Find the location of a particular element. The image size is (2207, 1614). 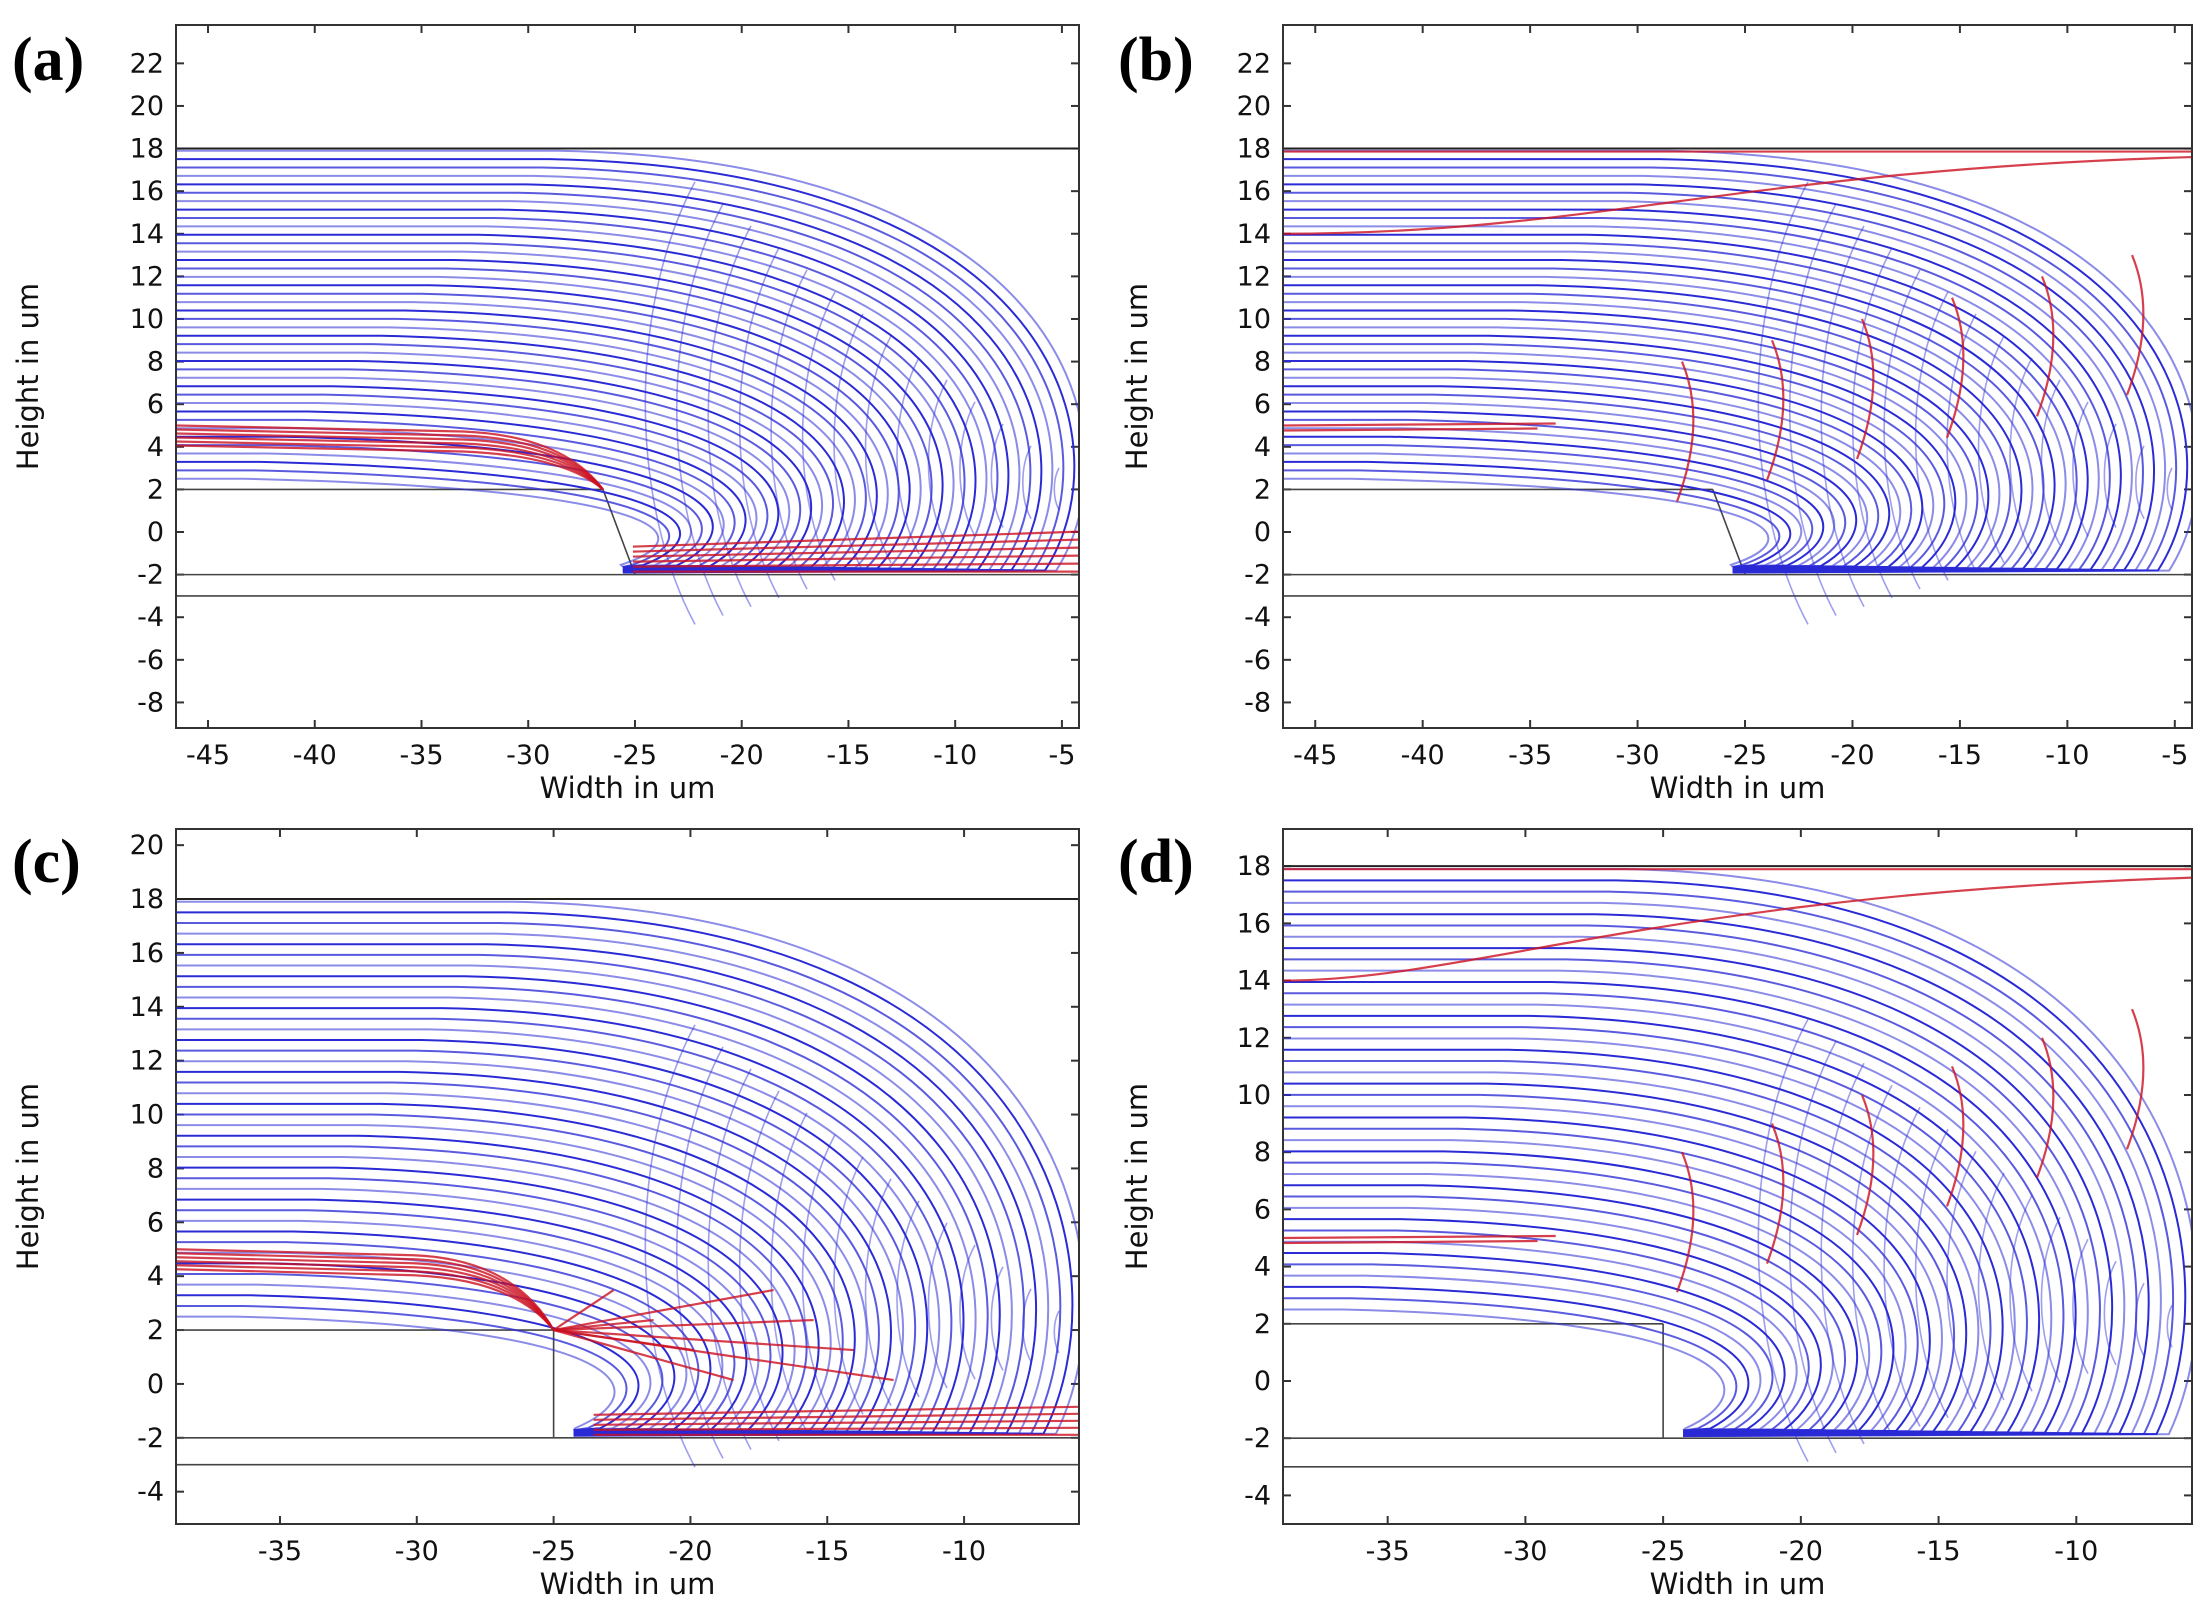

y-tick-label: 2 is located at coordinates (1262, 489).